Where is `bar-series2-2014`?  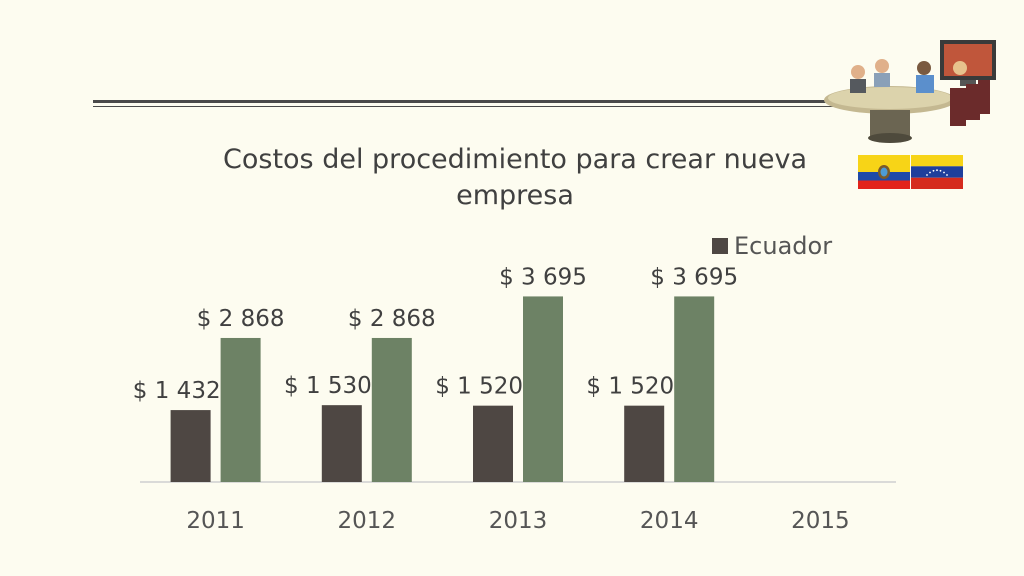
bar-series2-2014 is located at coordinates (694, 389).